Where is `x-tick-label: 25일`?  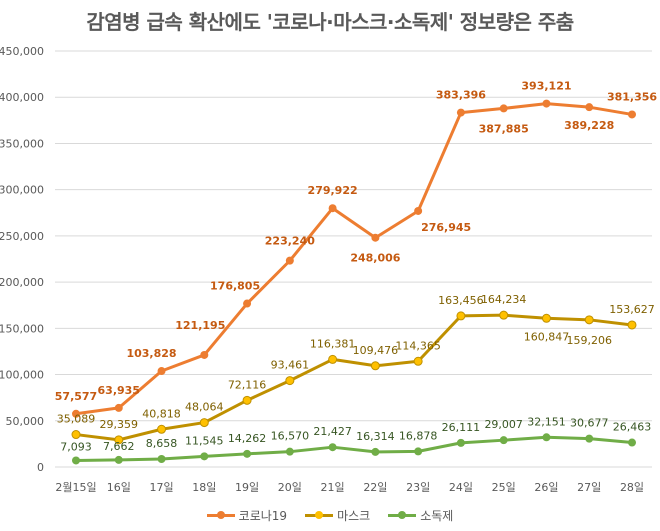 x-tick-label: 25일 is located at coordinates (504, 487).